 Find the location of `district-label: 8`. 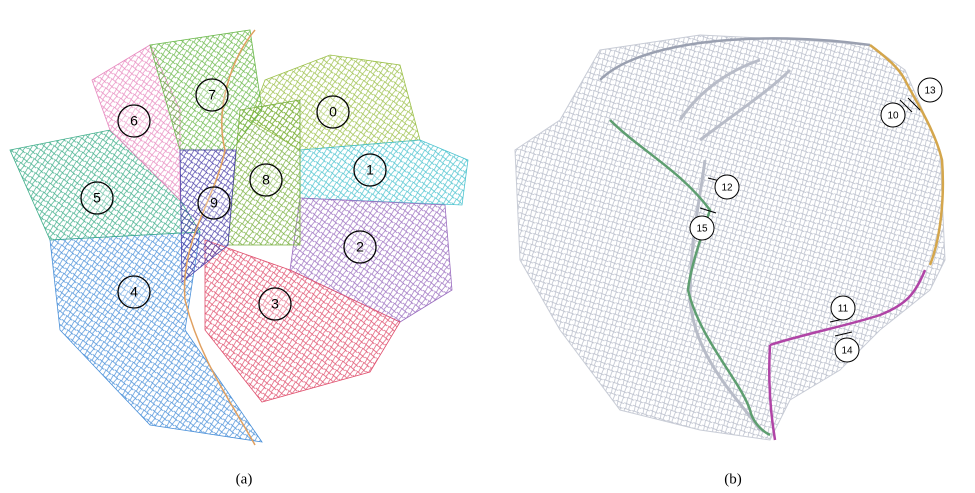

district-label: 8 is located at coordinates (266, 180).